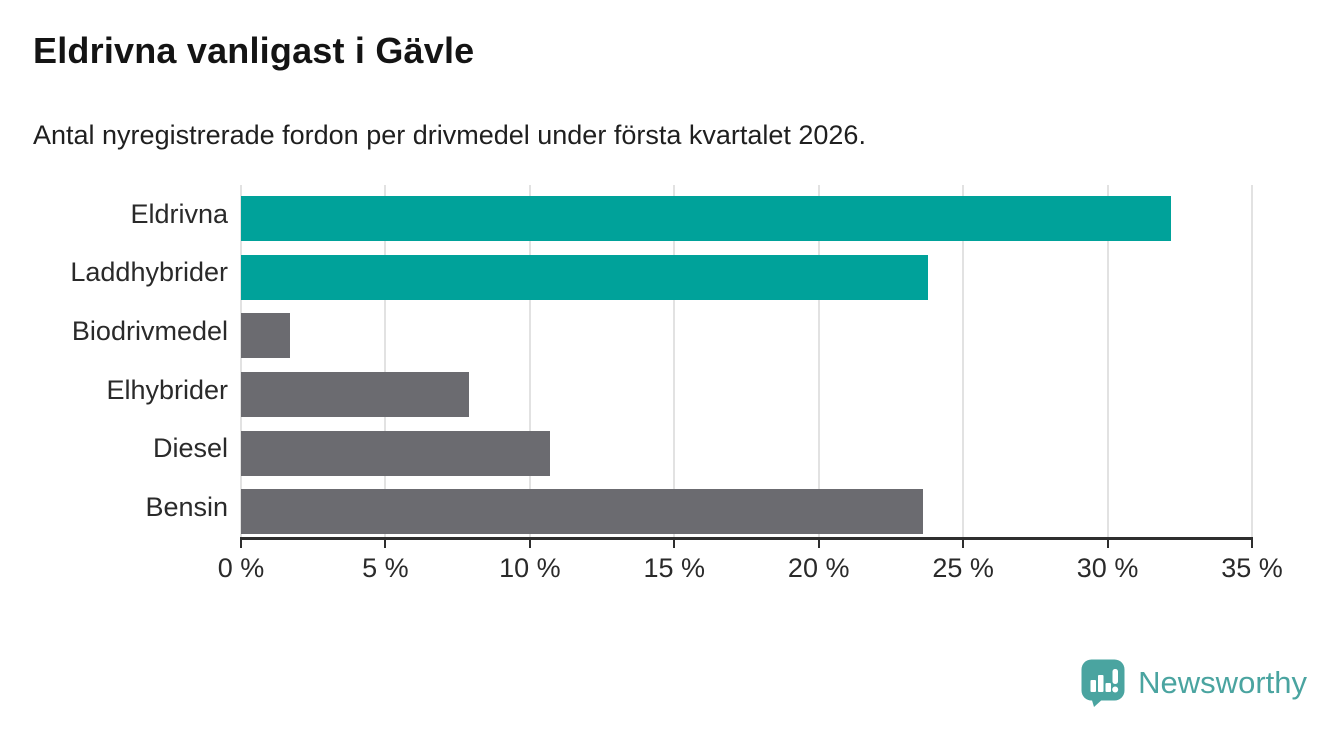 The height and width of the screenshot is (733, 1340). What do you see at coordinates (750, 567) in the screenshot?
I see `x-axis: 0 % 5 % 10 % 15 % 20 % 25 % 30 % 35 %` at bounding box center [750, 567].